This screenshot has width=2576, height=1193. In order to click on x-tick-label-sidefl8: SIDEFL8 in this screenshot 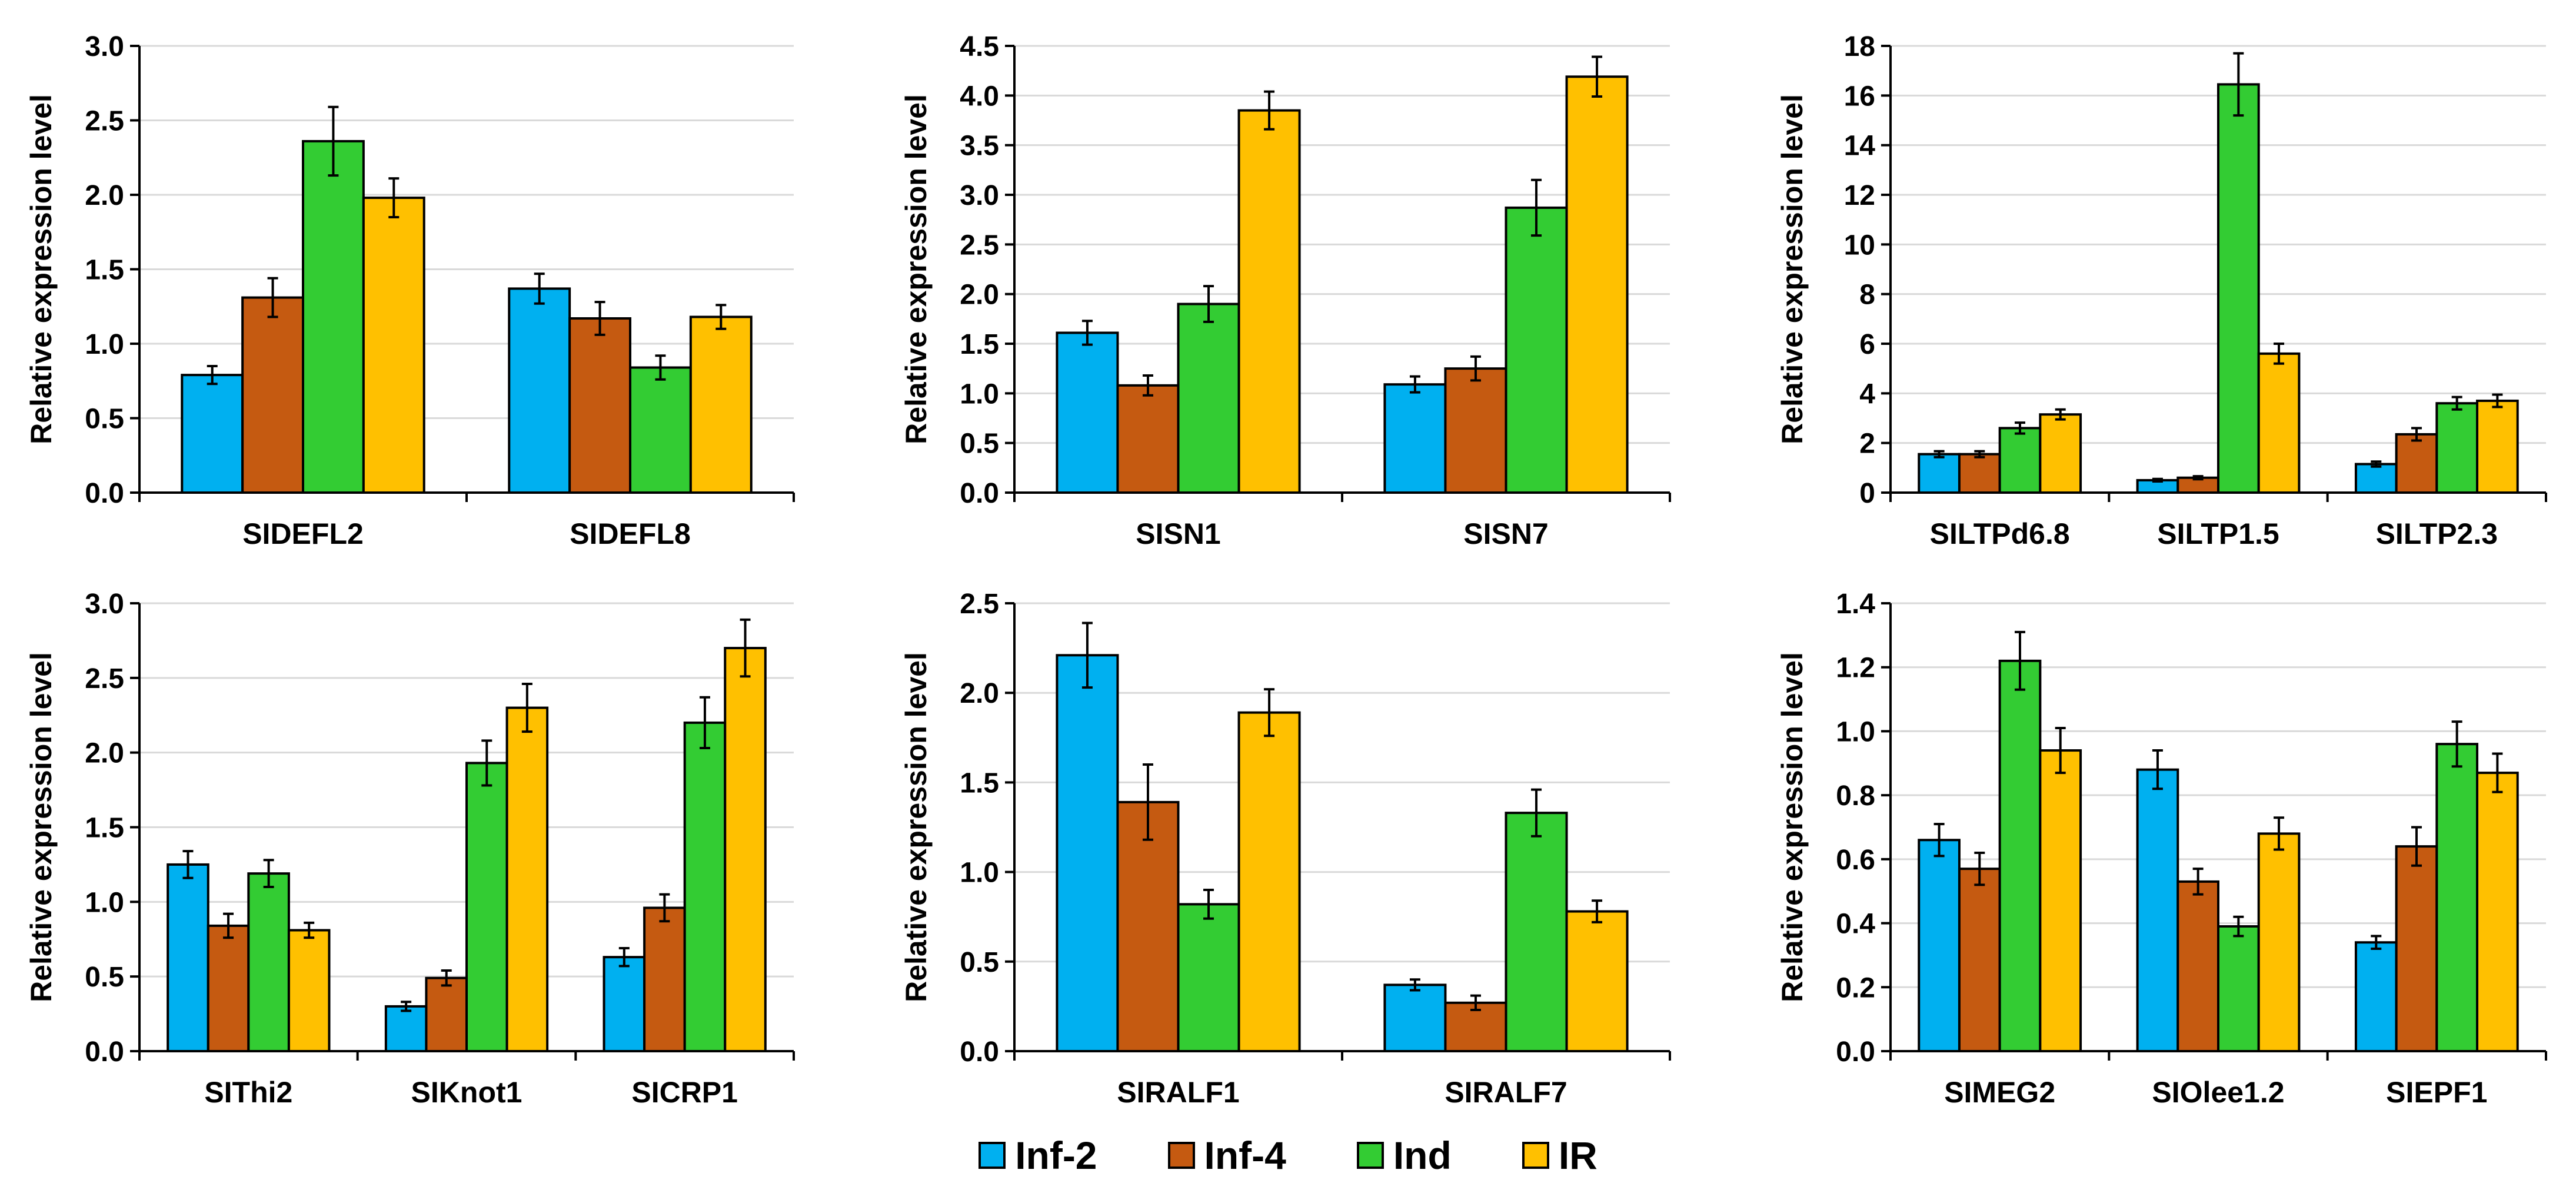, I will do `click(630, 533)`.